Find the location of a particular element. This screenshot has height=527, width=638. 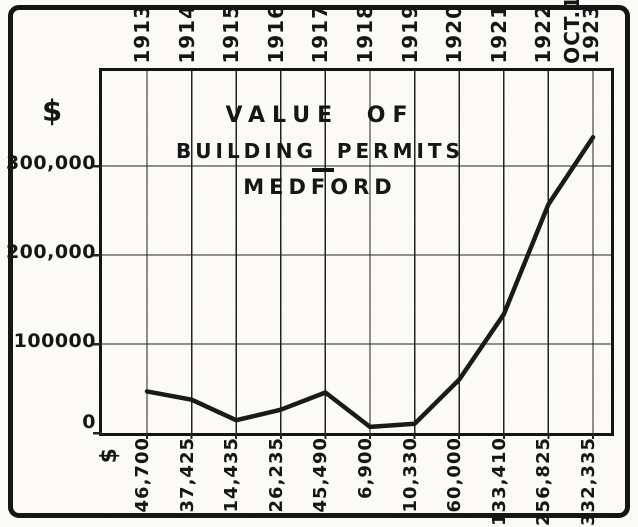

year-label: 1919 is located at coordinates (409, 34).